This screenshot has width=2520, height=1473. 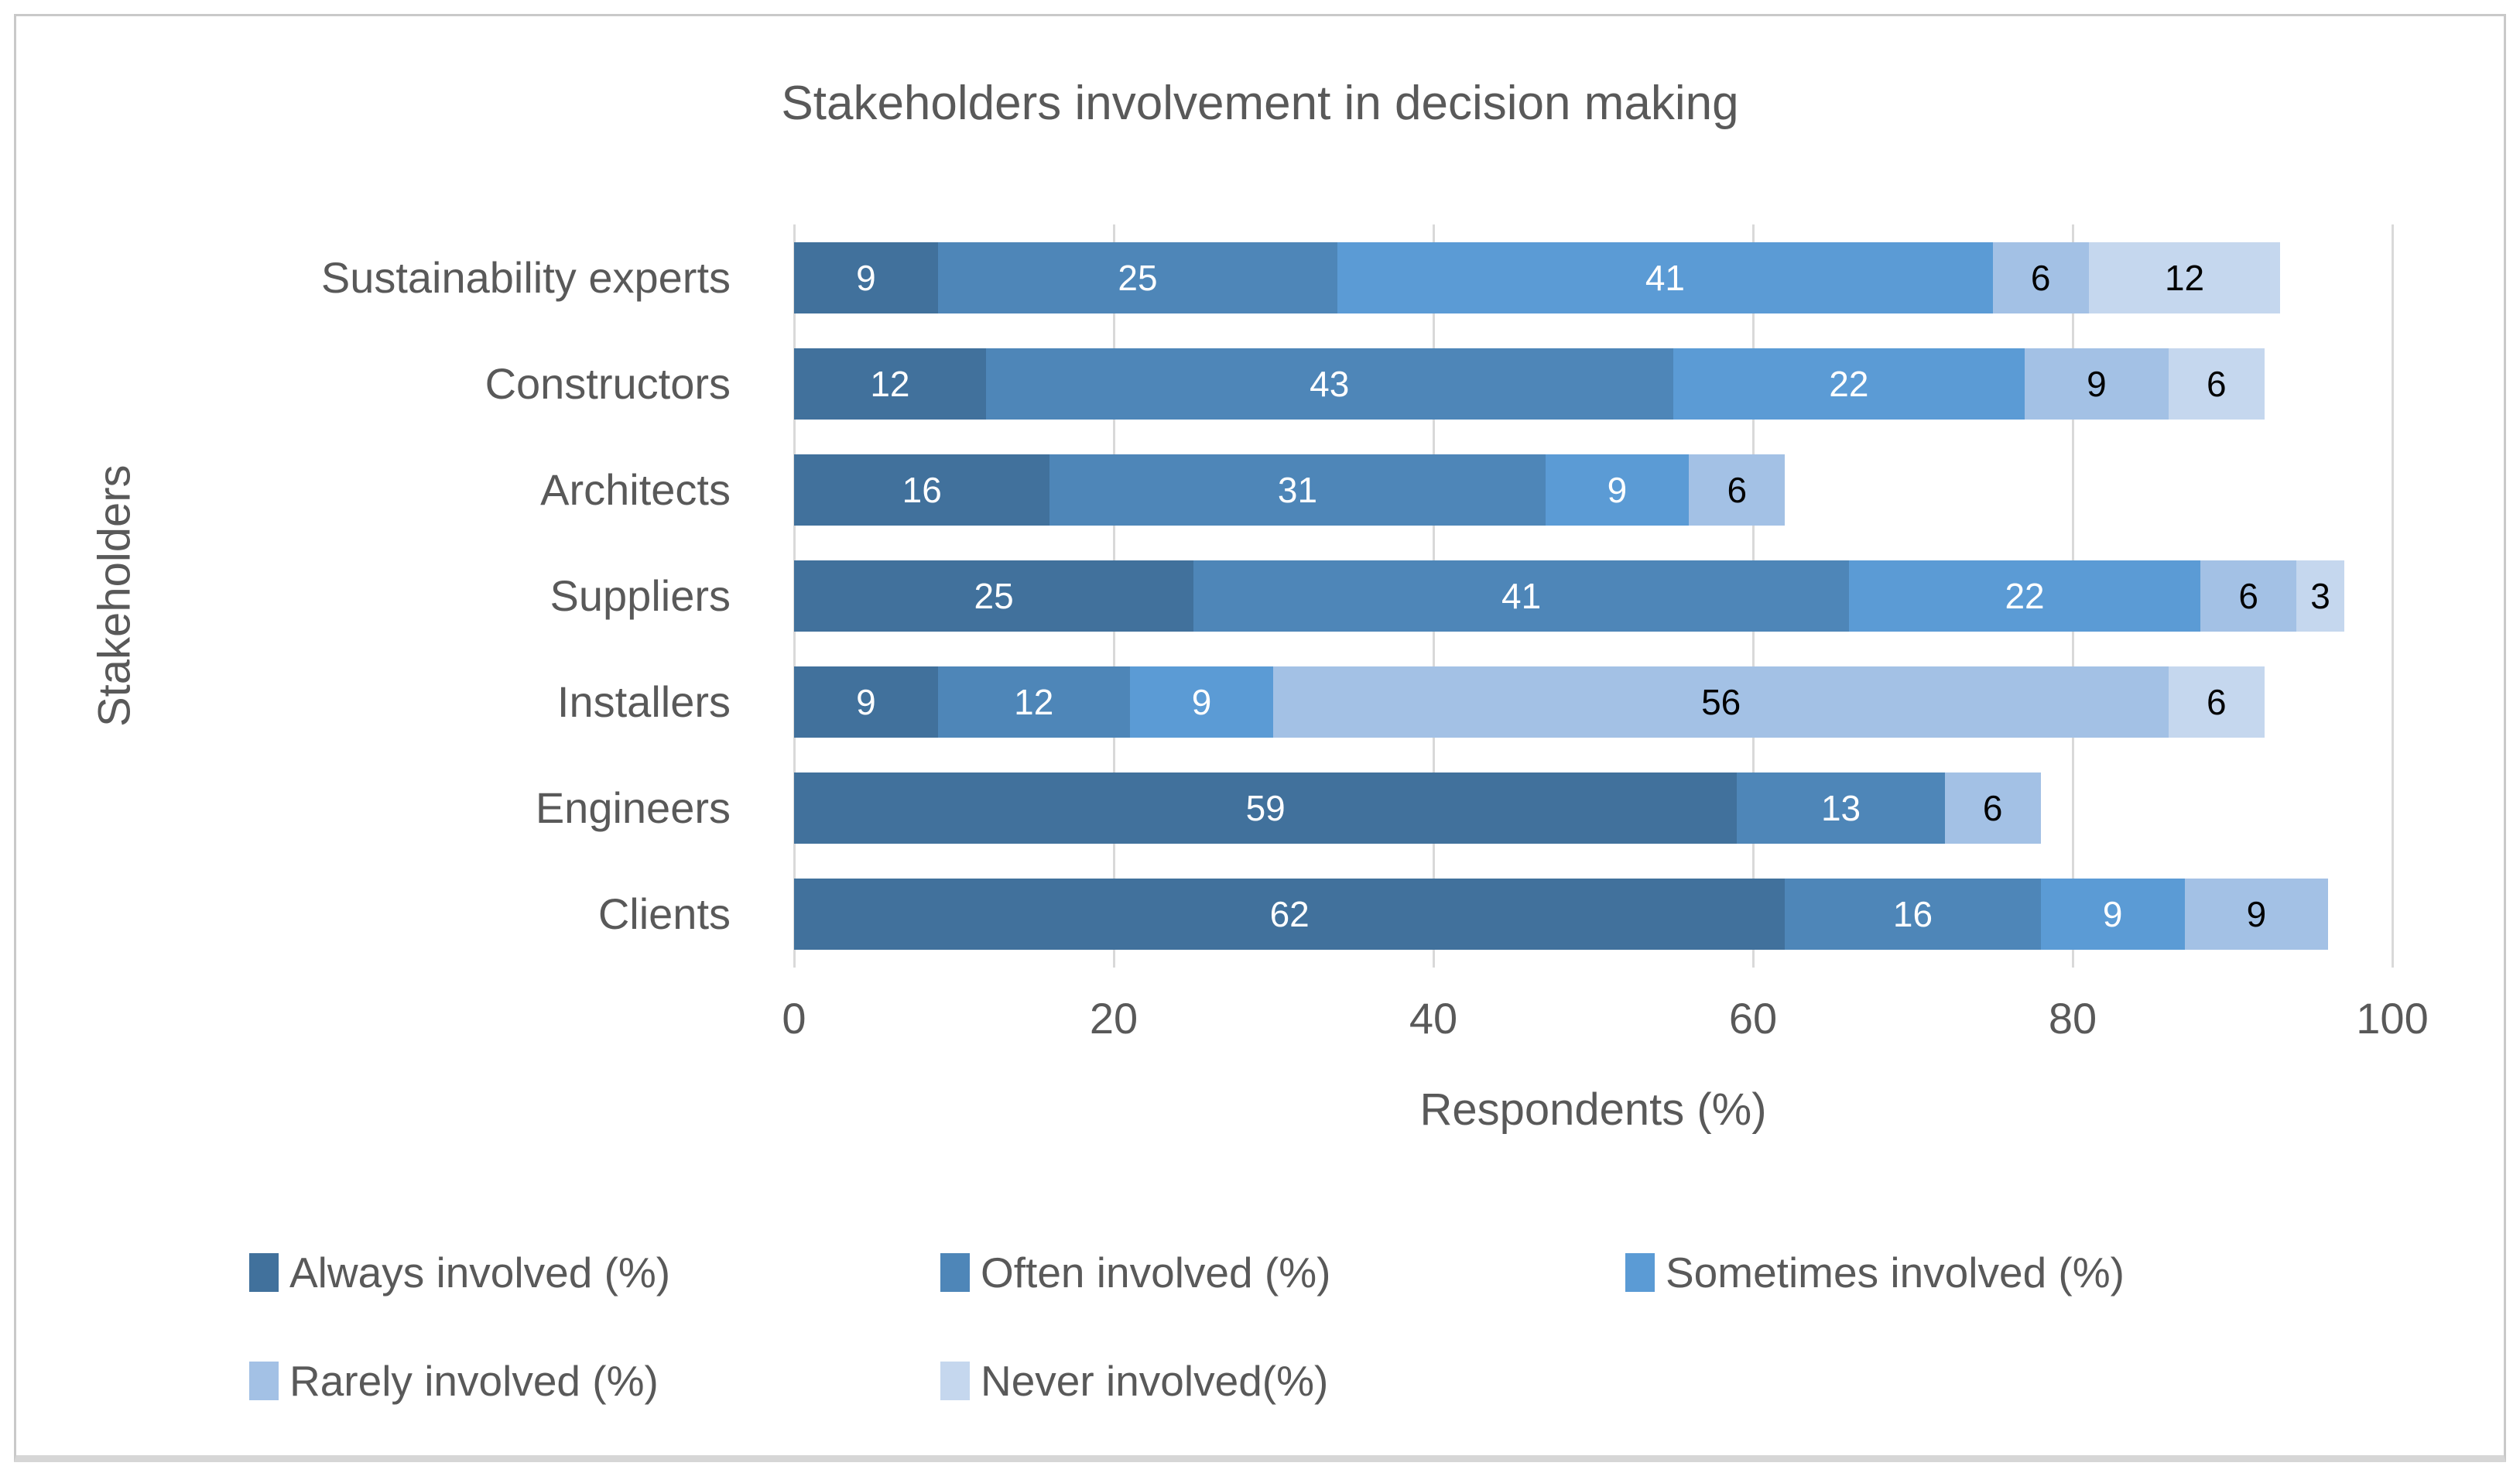 I want to click on x-tick-label: 60, so click(x=1753, y=1018).